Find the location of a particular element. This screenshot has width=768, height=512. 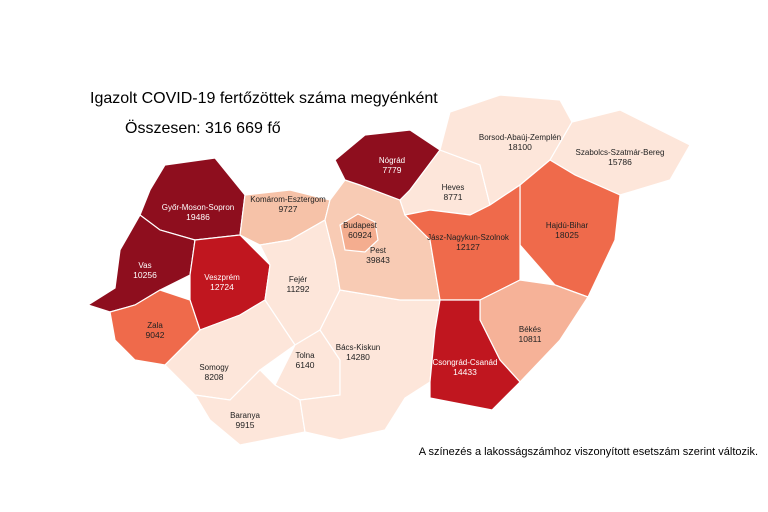

county-name: Pest is located at coordinates (378, 250).